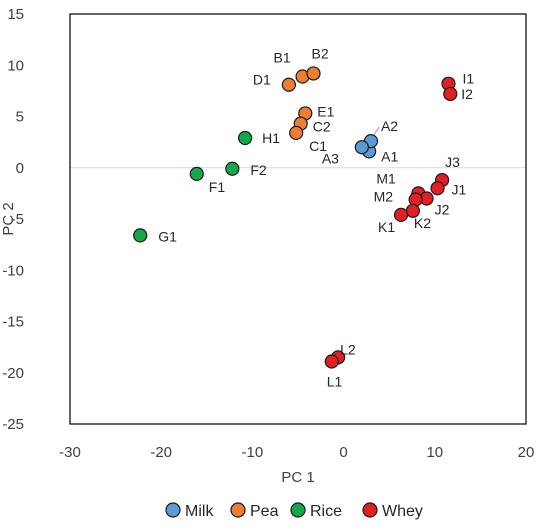 This screenshot has height=528, width=547. What do you see at coordinates (384, 197) in the screenshot?
I see `point-label-m2: M2` at bounding box center [384, 197].